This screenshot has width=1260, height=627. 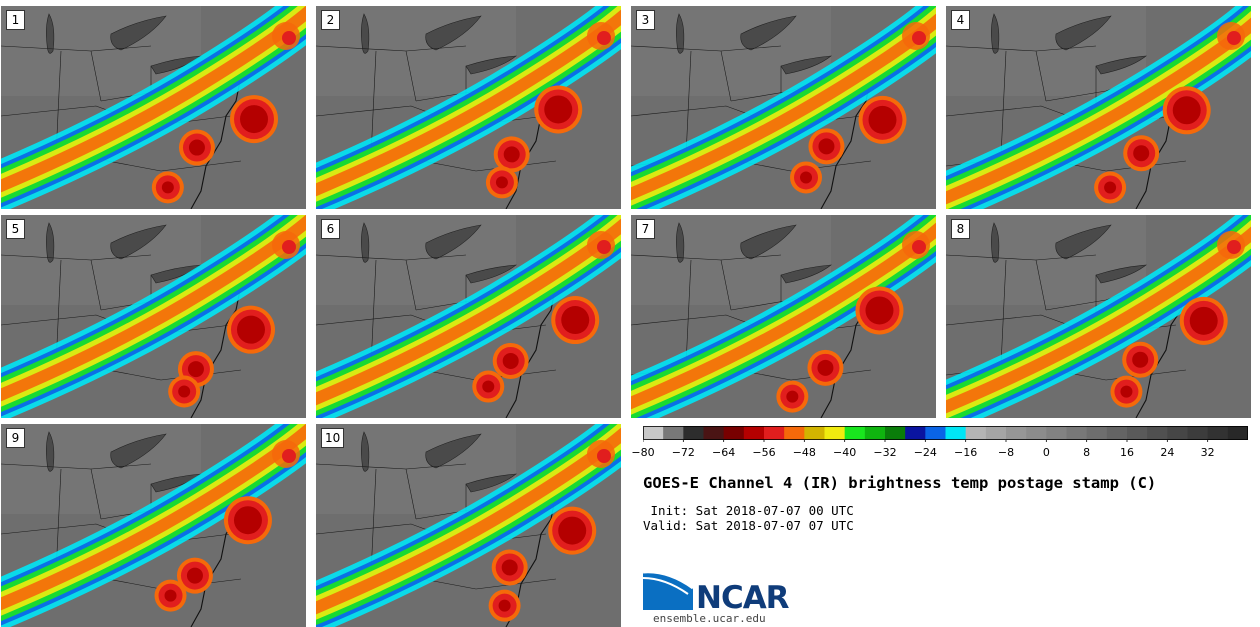 I want to click on ensemble-member-panel: 5, so click(x=153, y=316).